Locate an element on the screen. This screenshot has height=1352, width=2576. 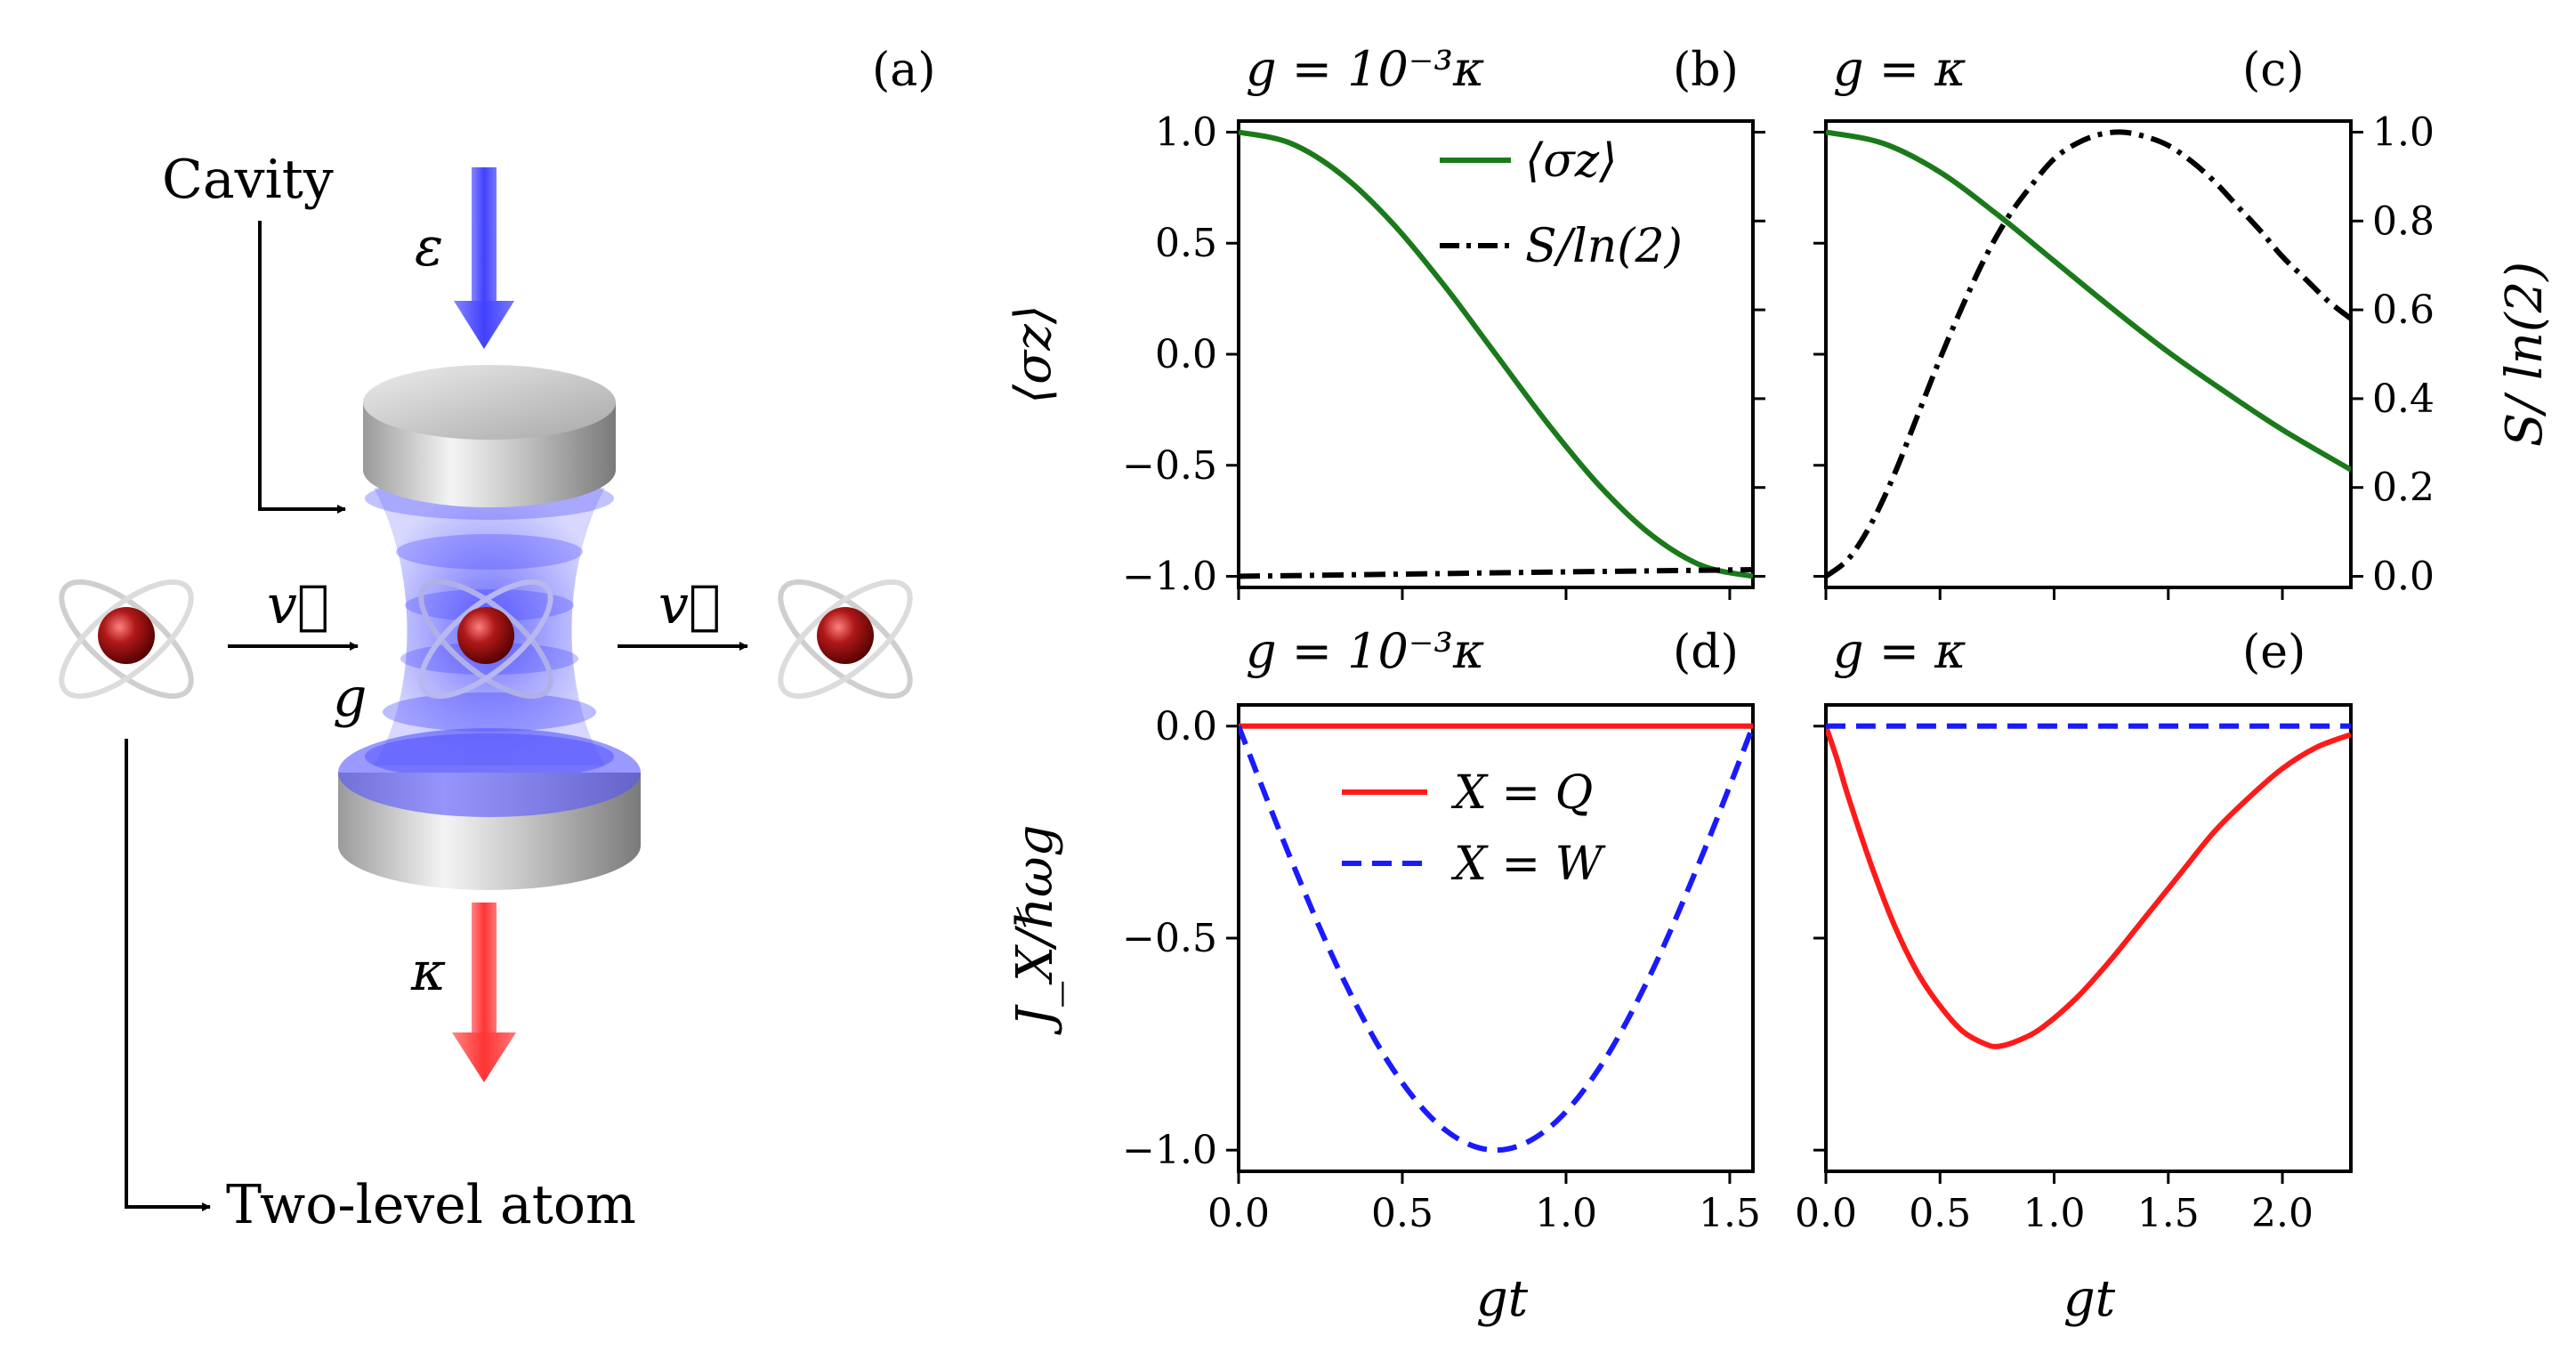
plot-d: 0.0 0.5 1.0 1.5 0.0 −0.5 −1.0 is located at coordinates (1441, 969).